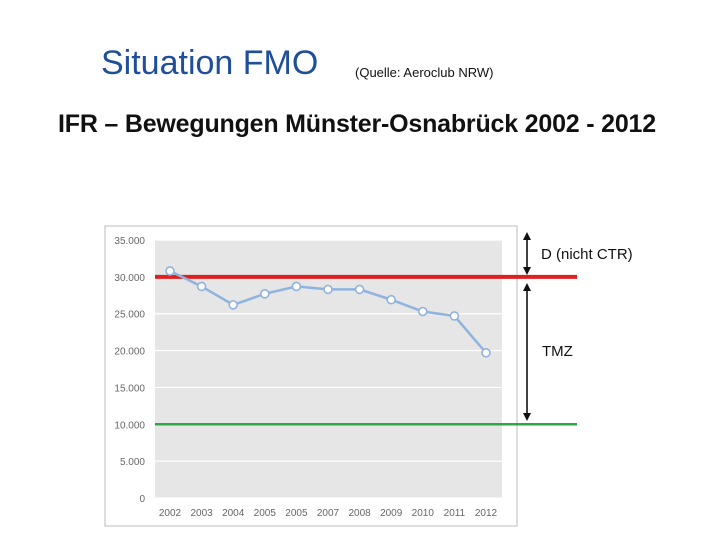 The width and height of the screenshot is (720, 540). I want to click on x-tick-label: 2007, so click(328, 513).